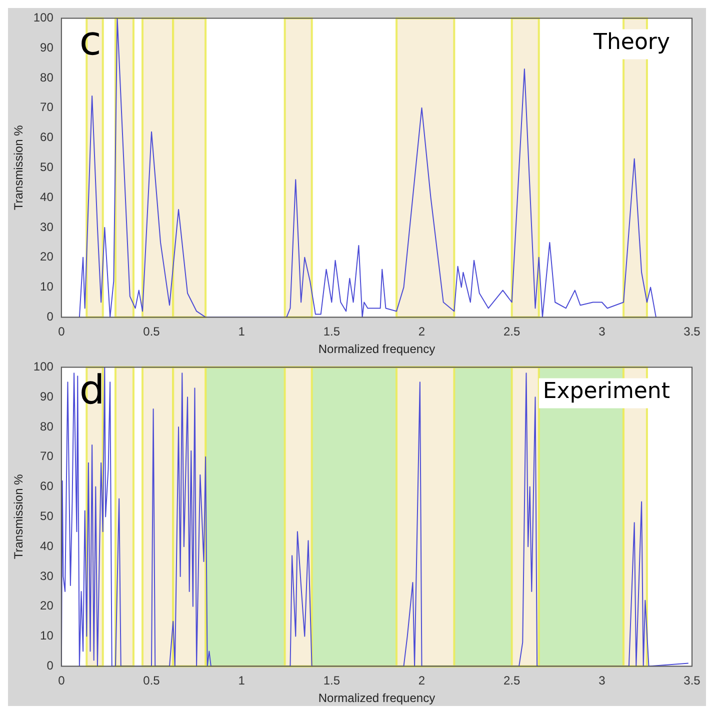  Describe the element at coordinates (92, 391) in the screenshot. I see `annotation: d` at that location.